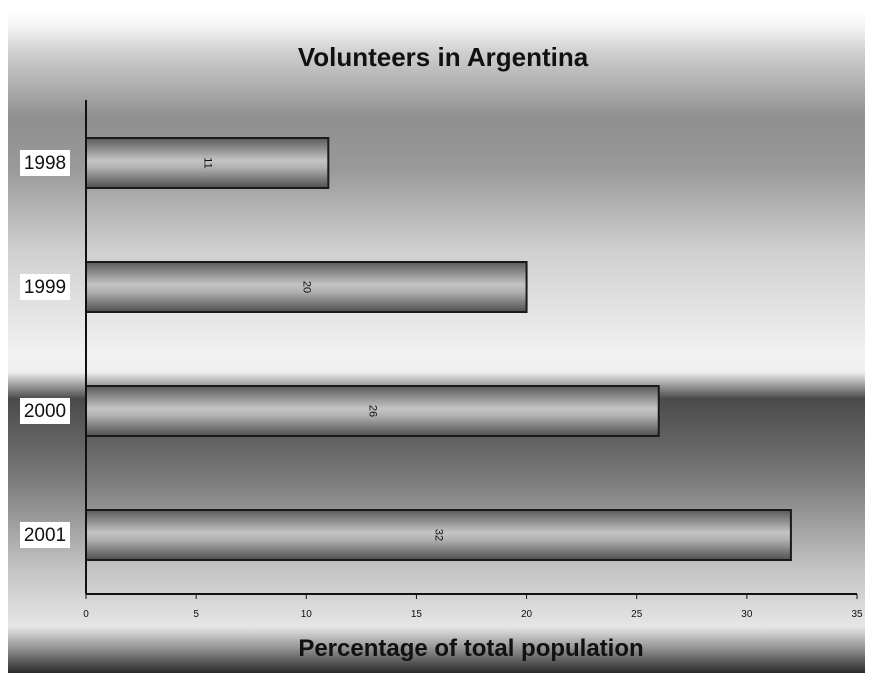 The image size is (869, 682). I want to click on category-label-2000: 2000, so click(45, 411).